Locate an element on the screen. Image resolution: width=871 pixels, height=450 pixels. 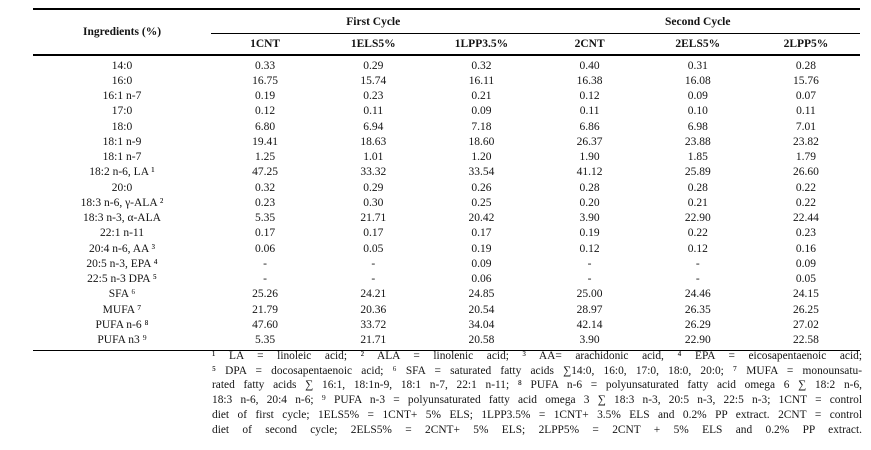
row-label: 18:1 n-9 is located at coordinates (122, 141).